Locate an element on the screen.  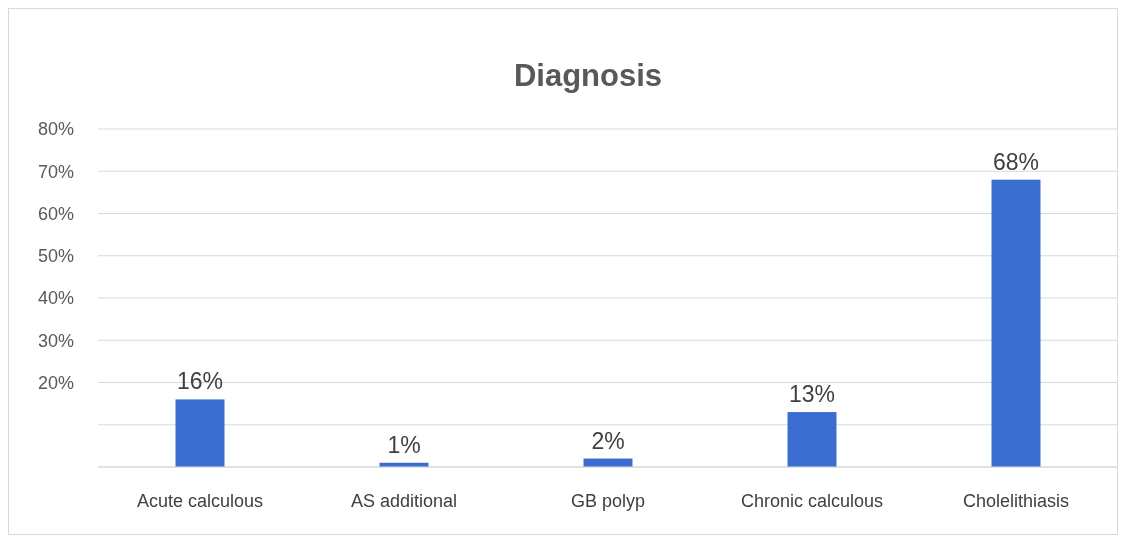
x-tick-label: GB polyp is located at coordinates (608, 501).